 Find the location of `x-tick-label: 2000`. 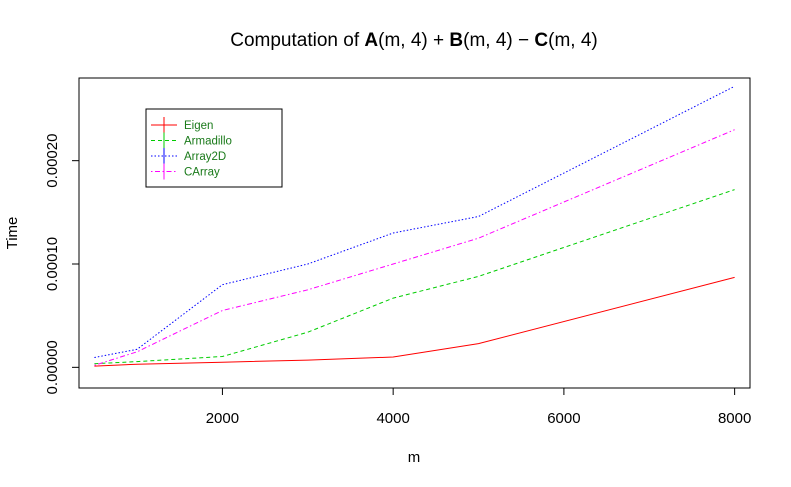

x-tick-label: 2000 is located at coordinates (222, 418).